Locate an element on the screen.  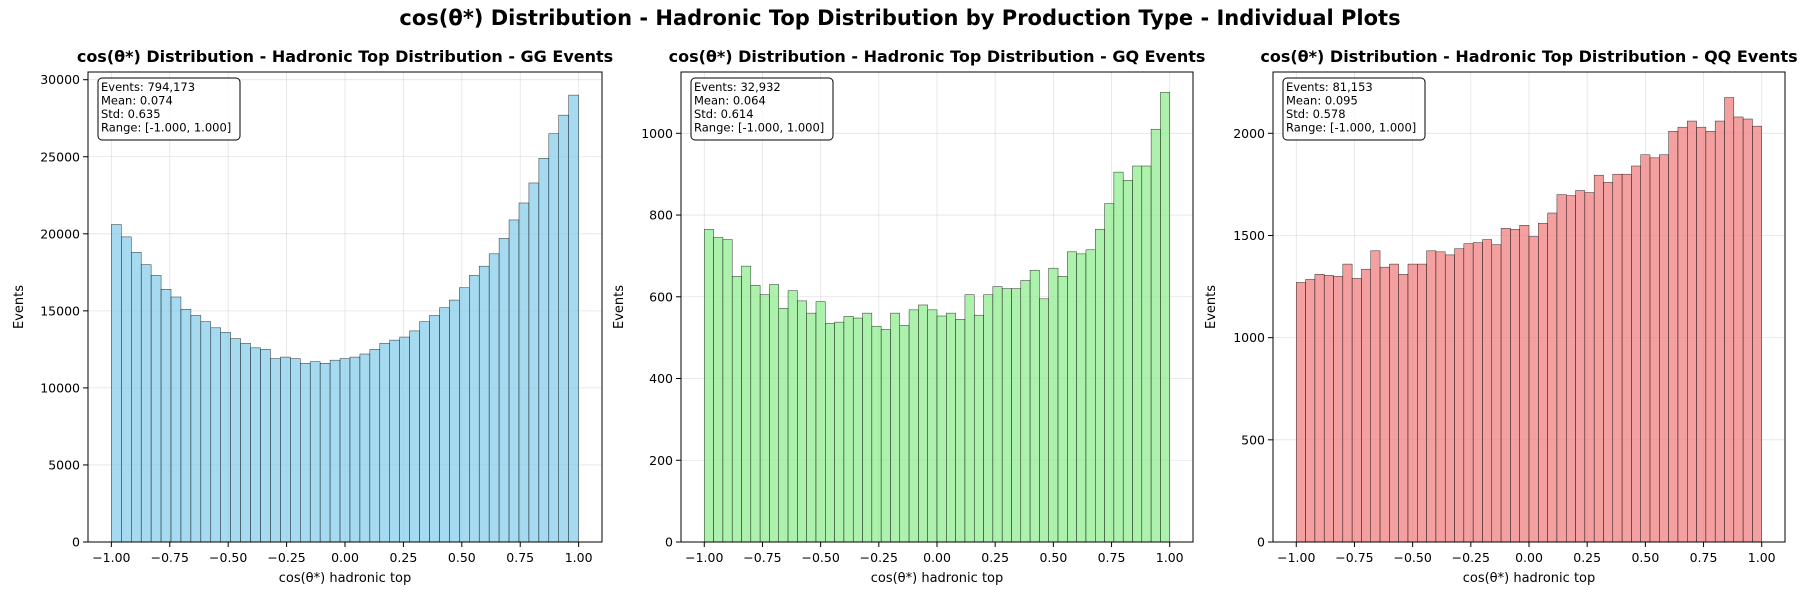
stats-line: Mean: 0.064 is located at coordinates (730, 101).